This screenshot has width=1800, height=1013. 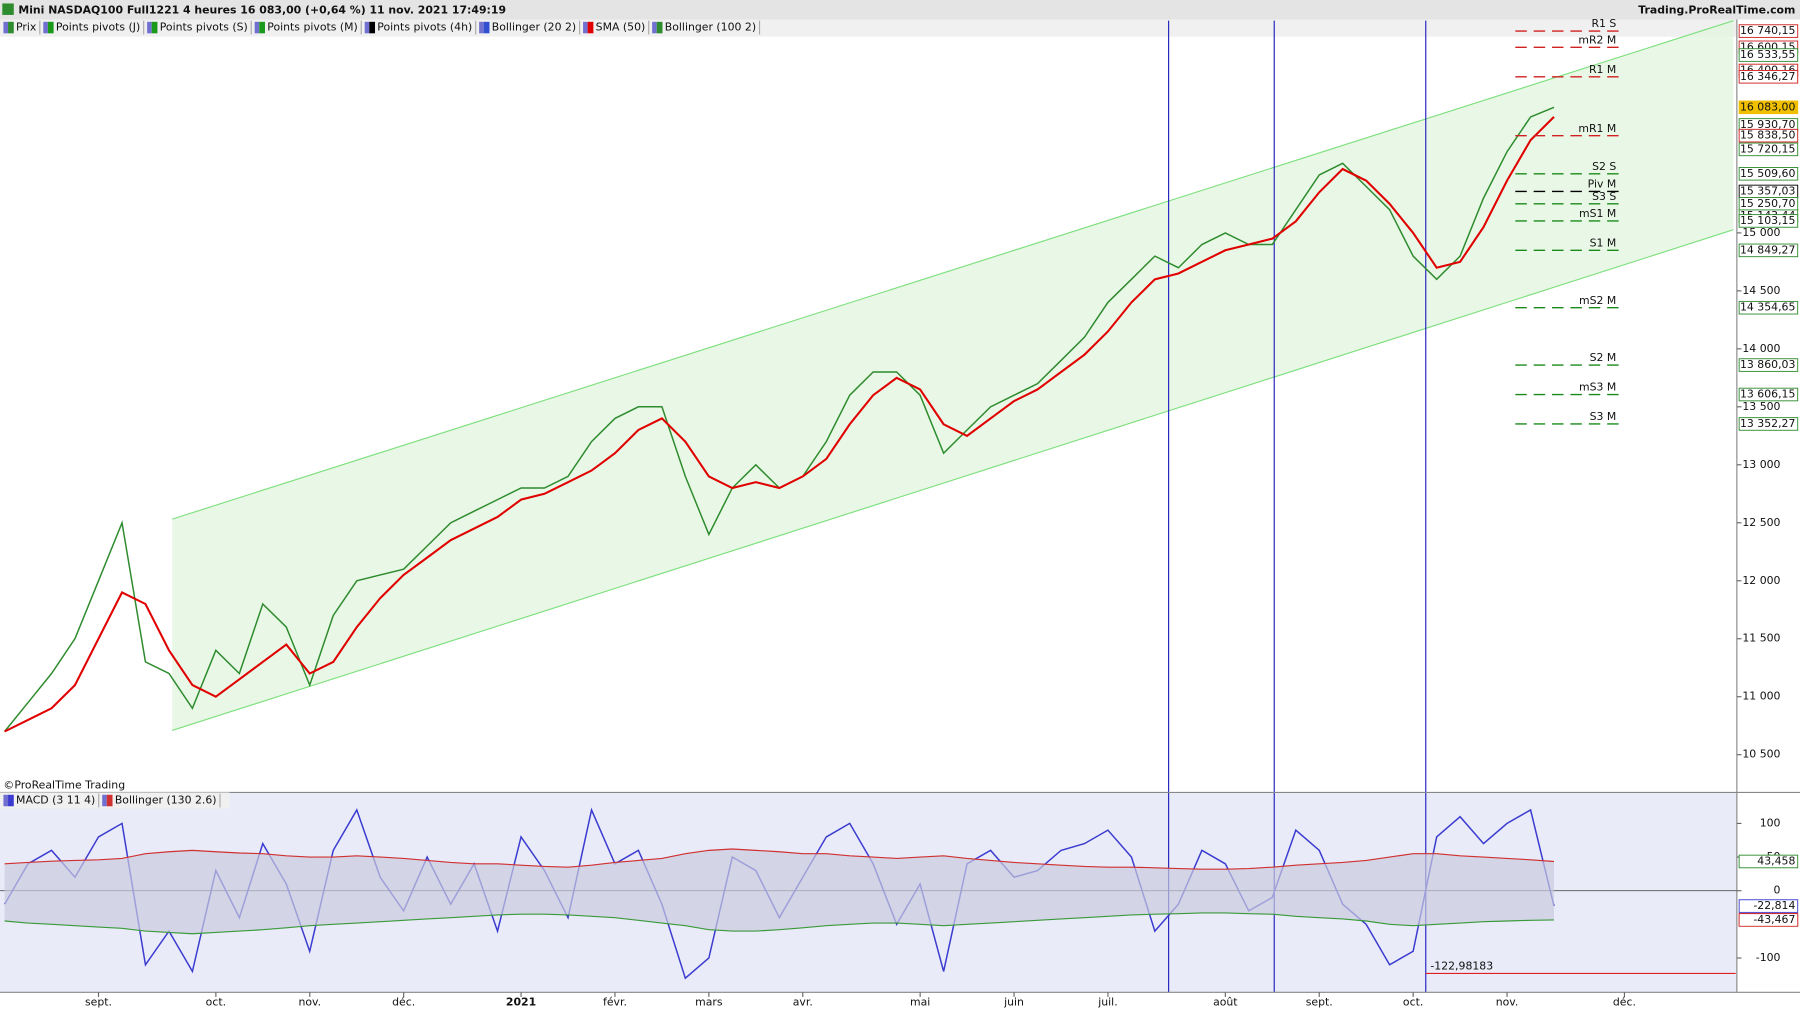 What do you see at coordinates (1507, 1002) in the screenshot?
I see `x-tick-label: nov.` at bounding box center [1507, 1002].